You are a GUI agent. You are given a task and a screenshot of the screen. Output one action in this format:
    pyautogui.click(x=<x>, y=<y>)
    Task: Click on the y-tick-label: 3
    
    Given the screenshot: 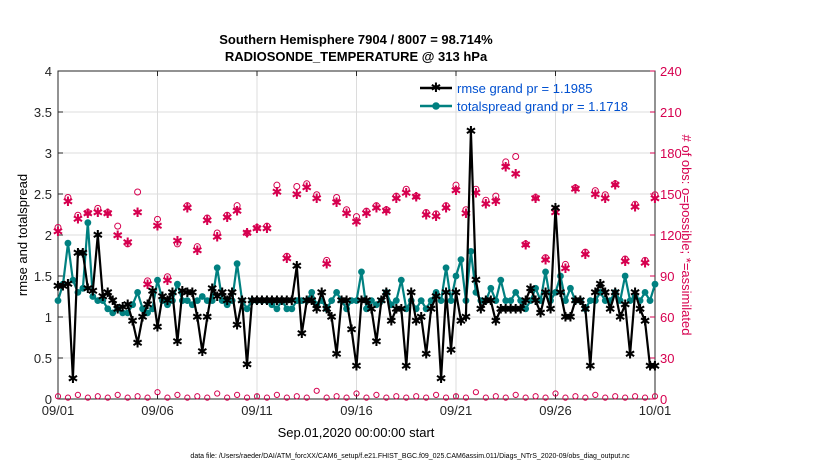 What is the action you would take?
    pyautogui.click(x=48, y=153)
    